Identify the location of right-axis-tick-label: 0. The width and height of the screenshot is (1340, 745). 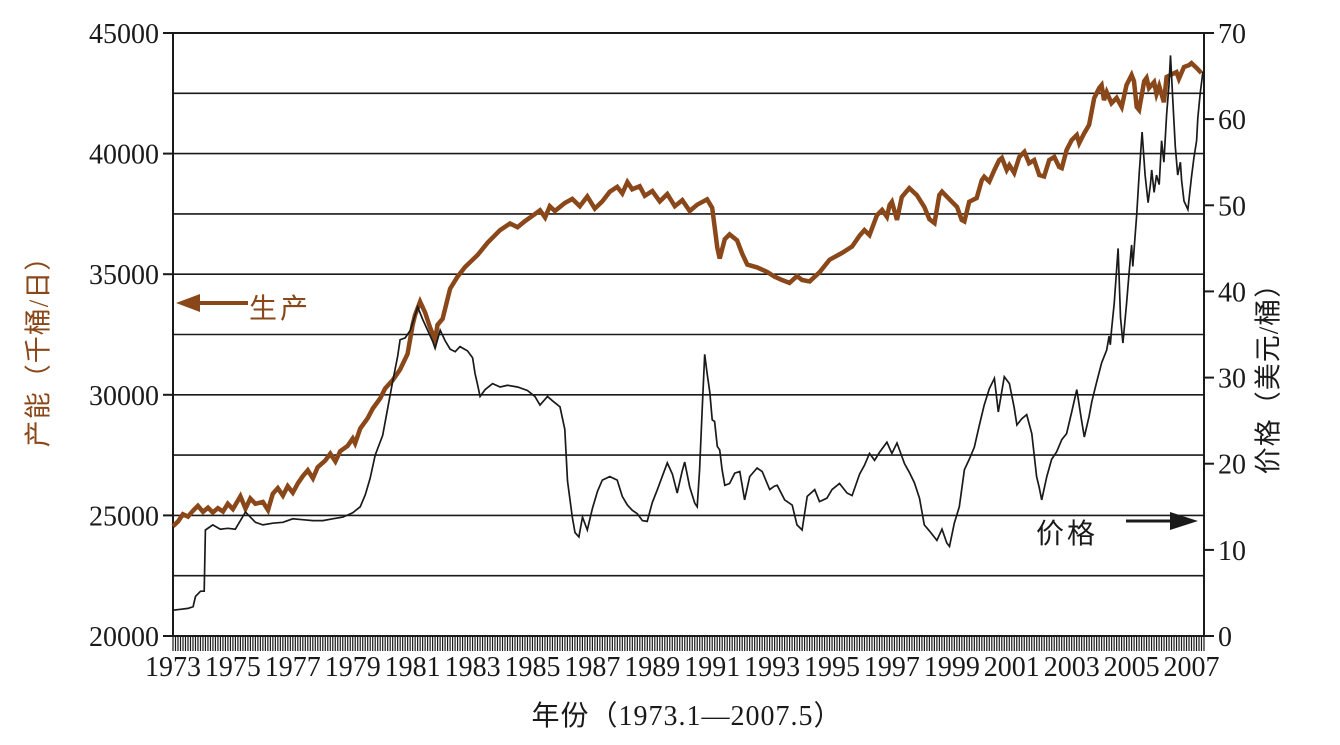
(1225, 637).